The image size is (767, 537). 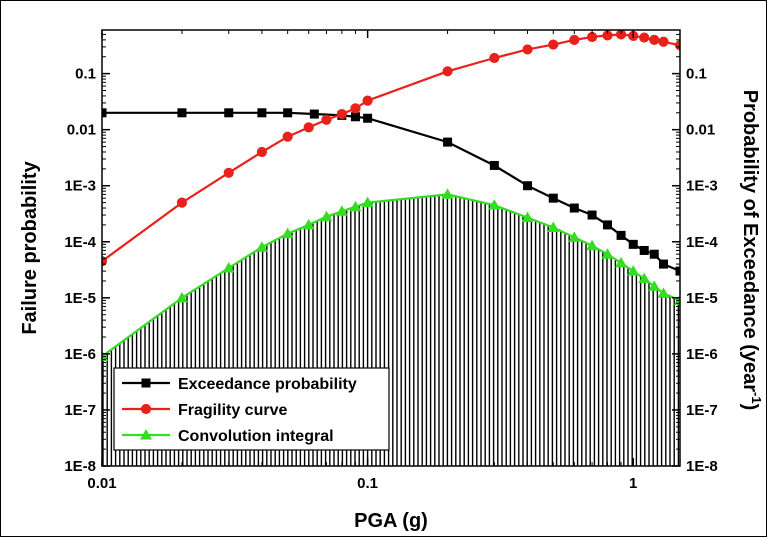 I want to click on x-tick-label: 1, so click(x=633, y=483).